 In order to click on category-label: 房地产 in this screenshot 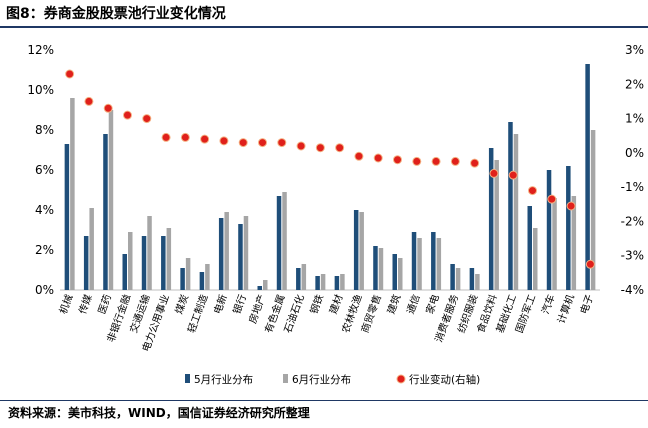, I will do `click(257, 309)`.